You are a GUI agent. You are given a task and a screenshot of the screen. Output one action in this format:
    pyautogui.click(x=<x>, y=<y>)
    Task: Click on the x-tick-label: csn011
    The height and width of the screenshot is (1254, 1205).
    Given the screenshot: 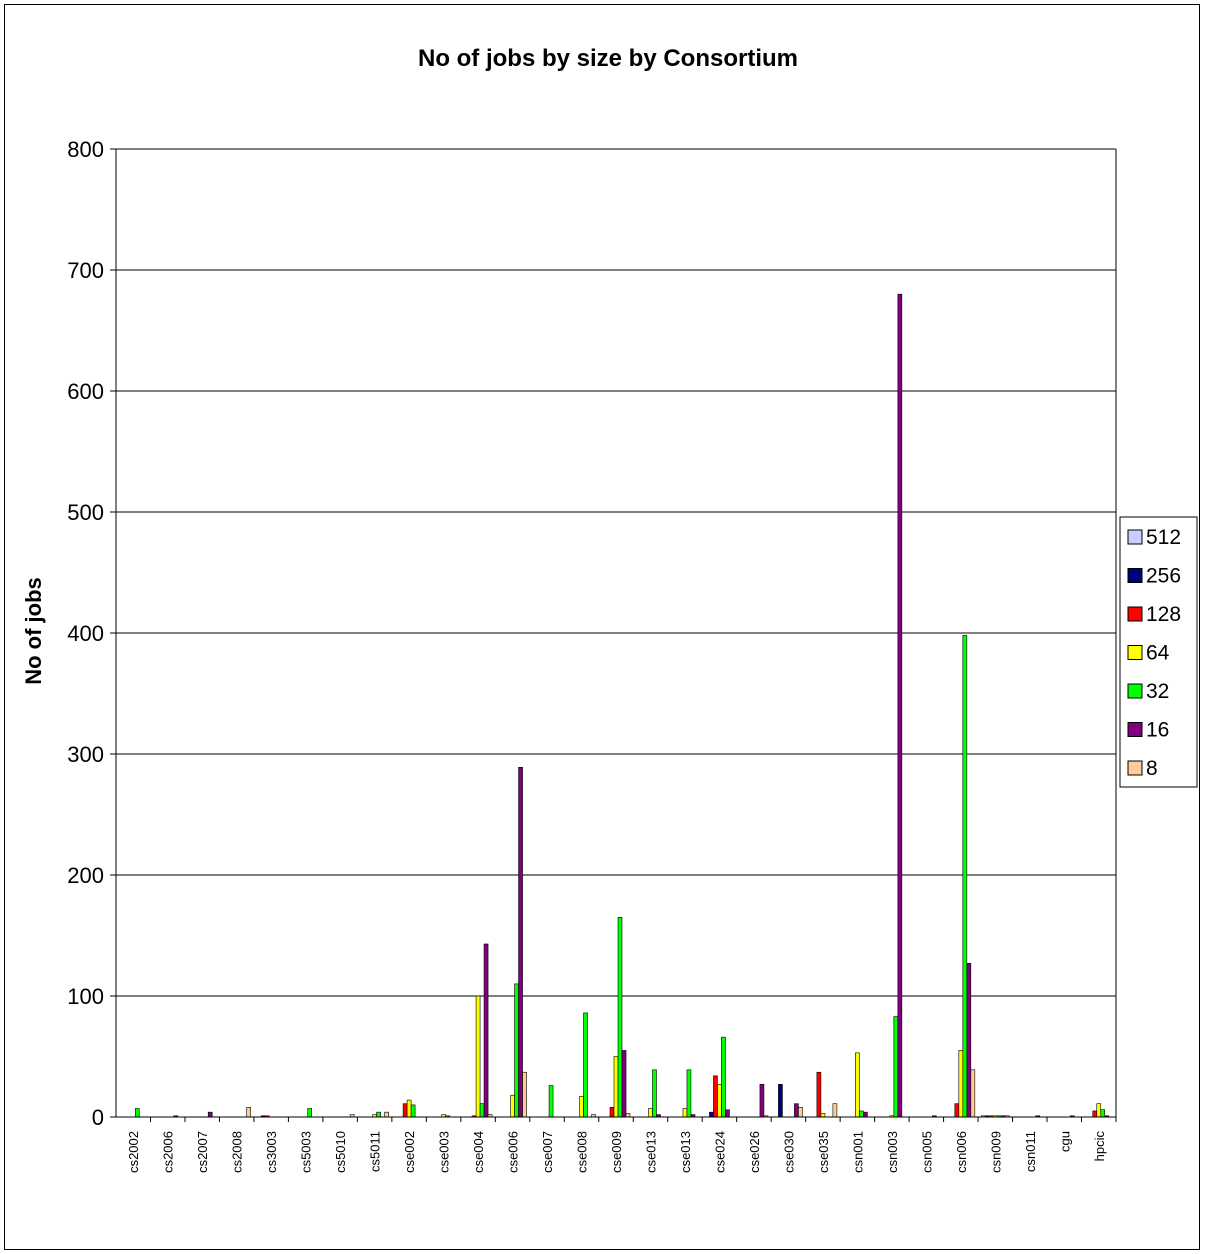 What is the action you would take?
    pyautogui.click(x=1030, y=1151)
    